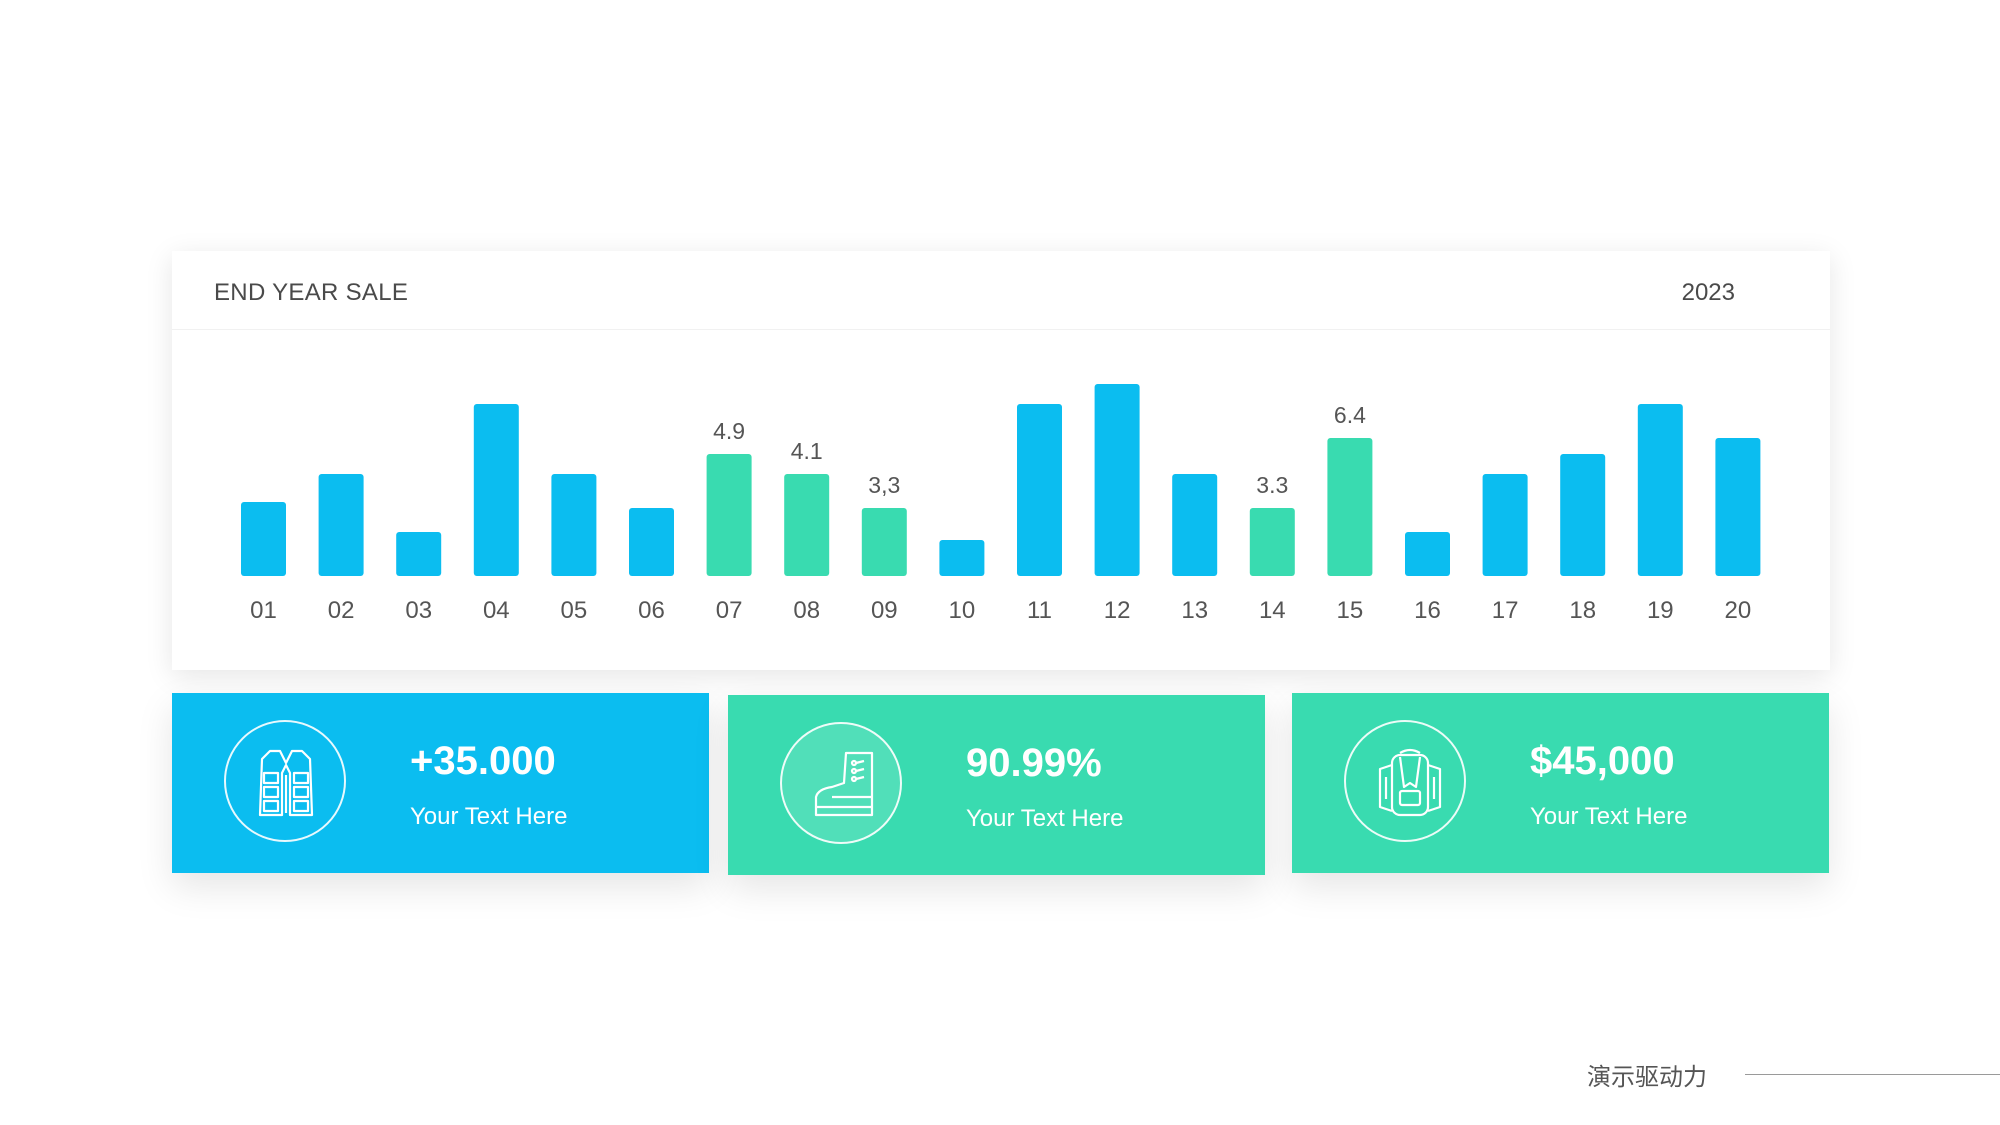 The image size is (2000, 1125). Describe the element at coordinates (1001, 290) in the screenshot. I see `panel-header: END YEAR SALE 2023` at that location.